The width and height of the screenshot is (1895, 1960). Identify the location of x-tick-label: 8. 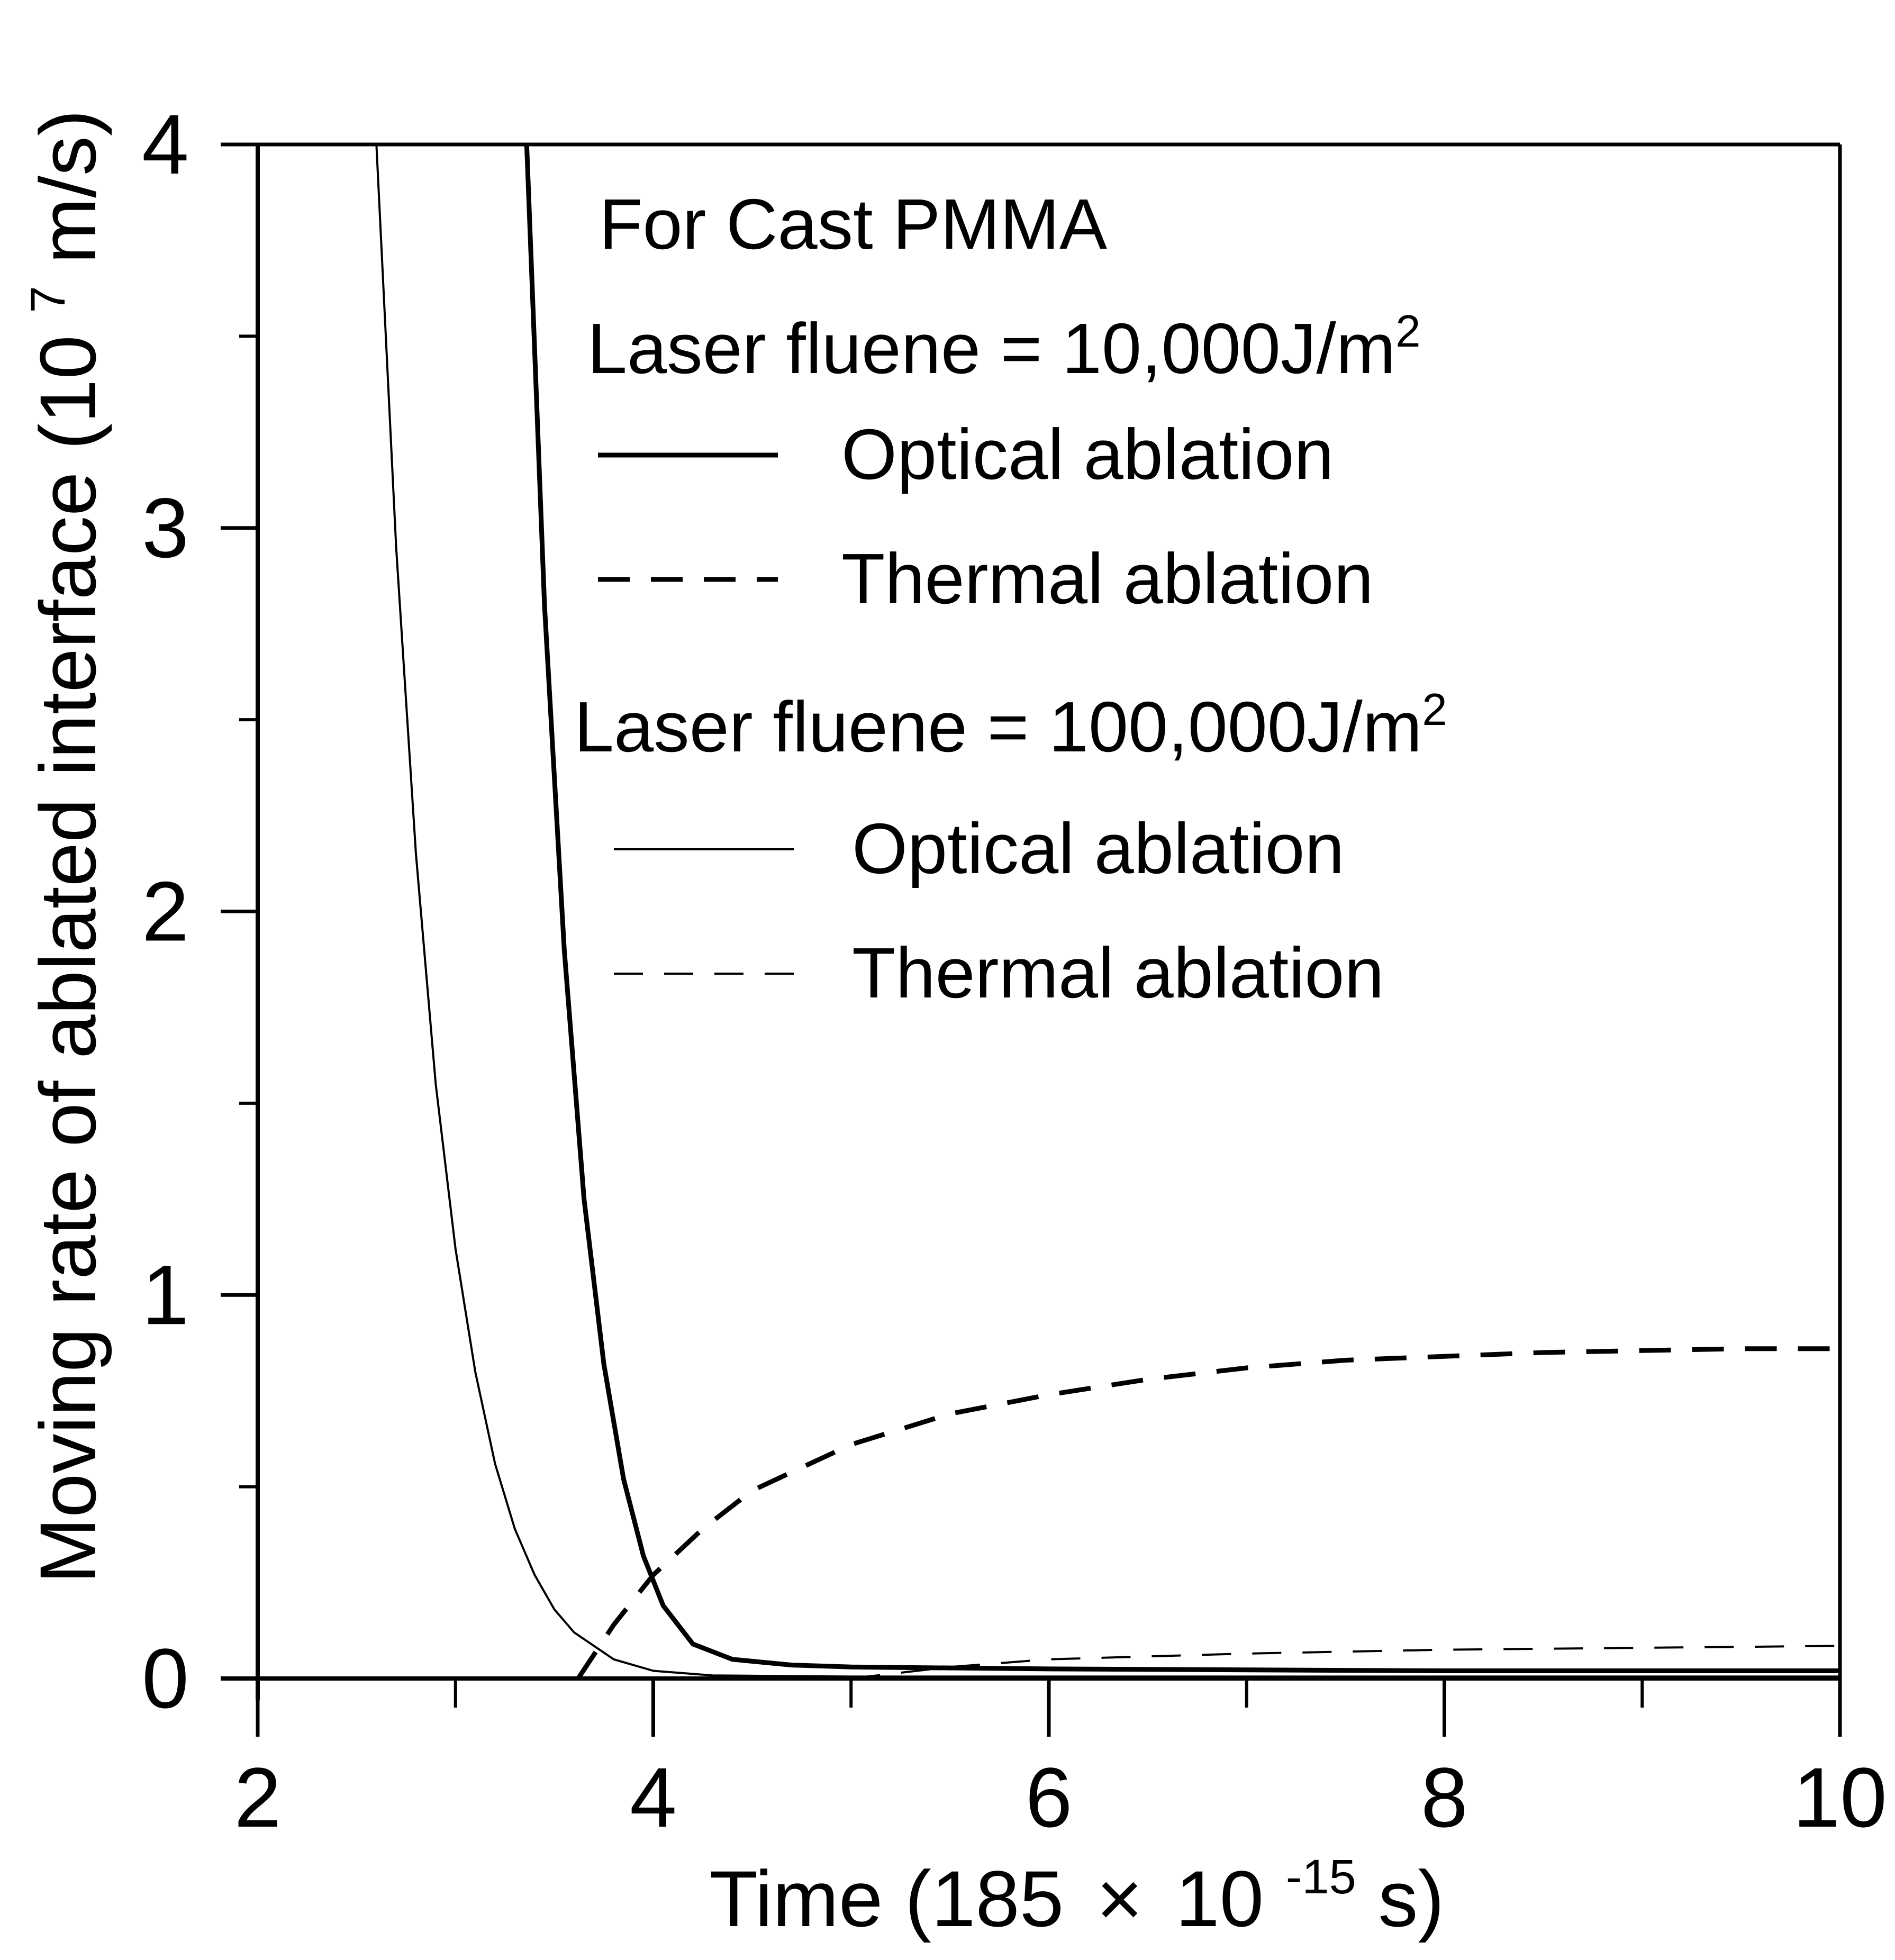
(1444, 1797).